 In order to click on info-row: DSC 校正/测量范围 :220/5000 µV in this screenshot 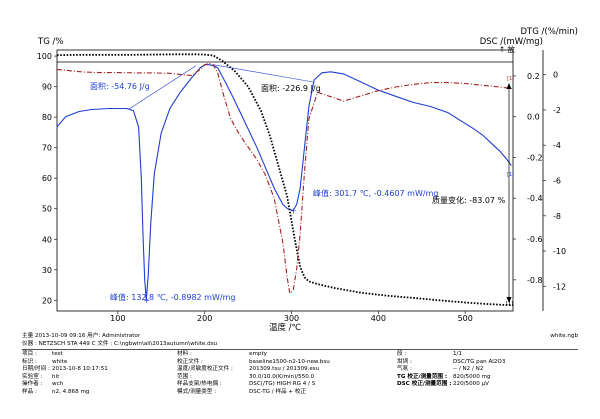, I will do `click(451, 385)`.